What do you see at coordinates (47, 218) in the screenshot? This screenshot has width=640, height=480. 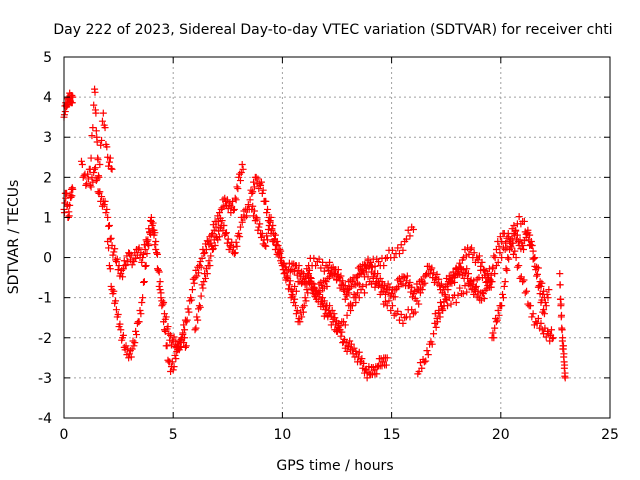 I see `y-tick-label: 1` at bounding box center [47, 218].